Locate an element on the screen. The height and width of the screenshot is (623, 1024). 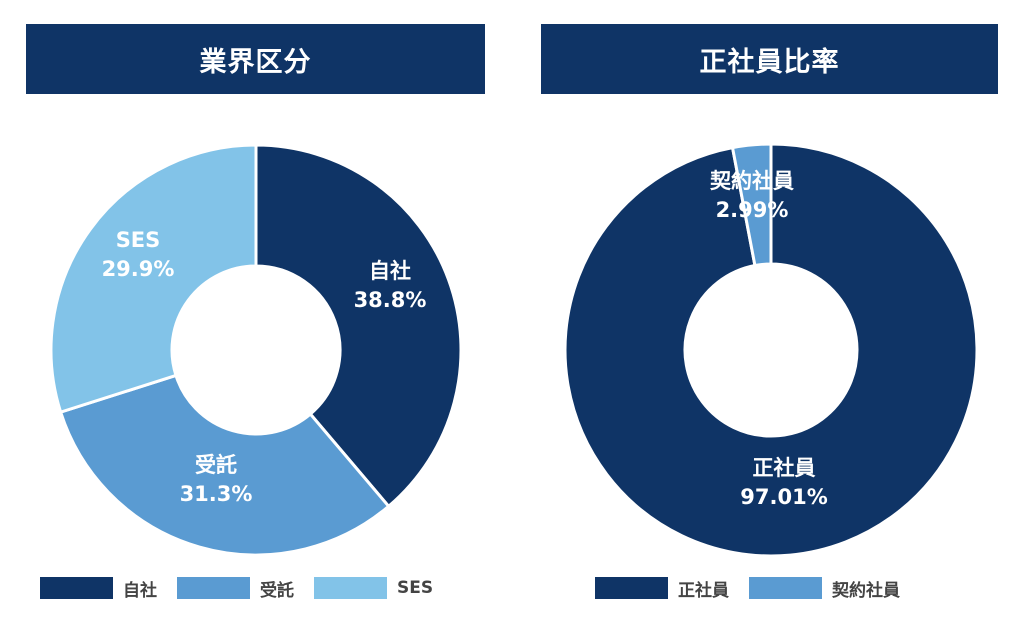
slice-value-label: 97.01% is located at coordinates (783, 497).